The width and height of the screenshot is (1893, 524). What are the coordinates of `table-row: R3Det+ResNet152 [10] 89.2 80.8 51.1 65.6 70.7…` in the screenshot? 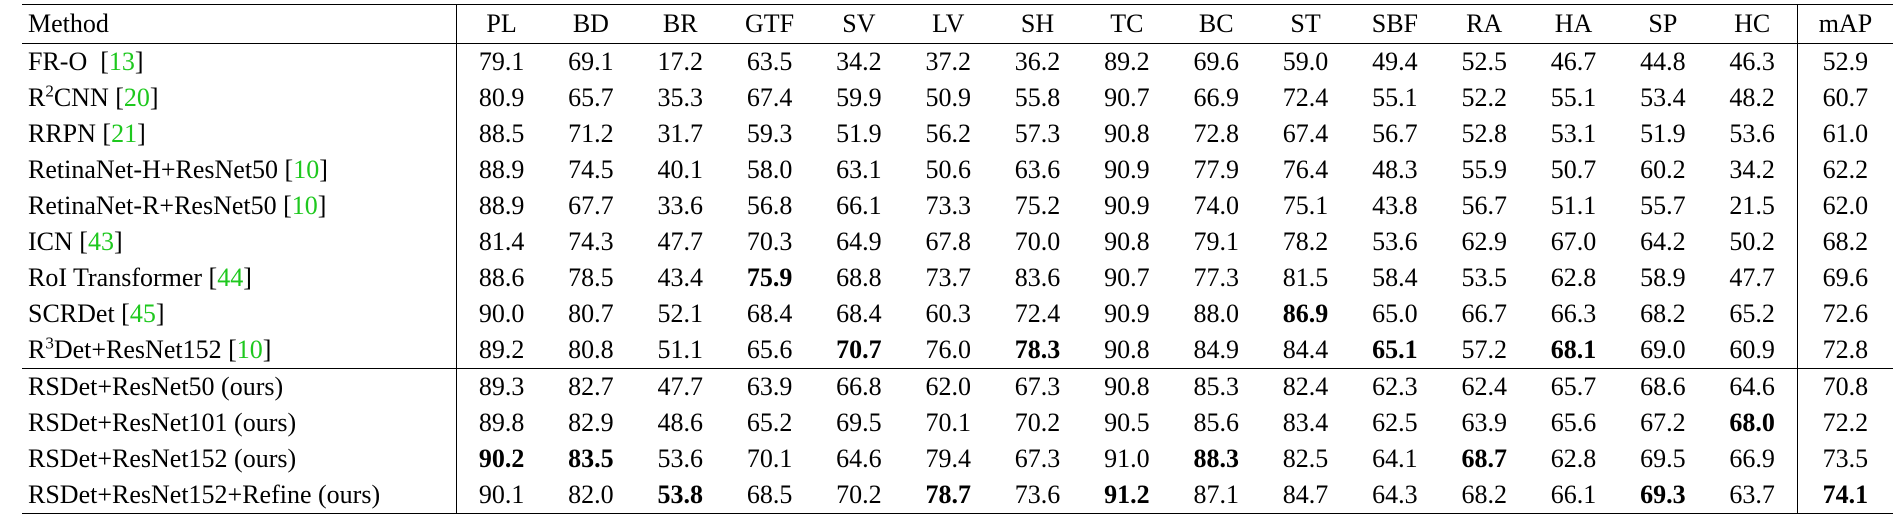 It's located at (957, 350).